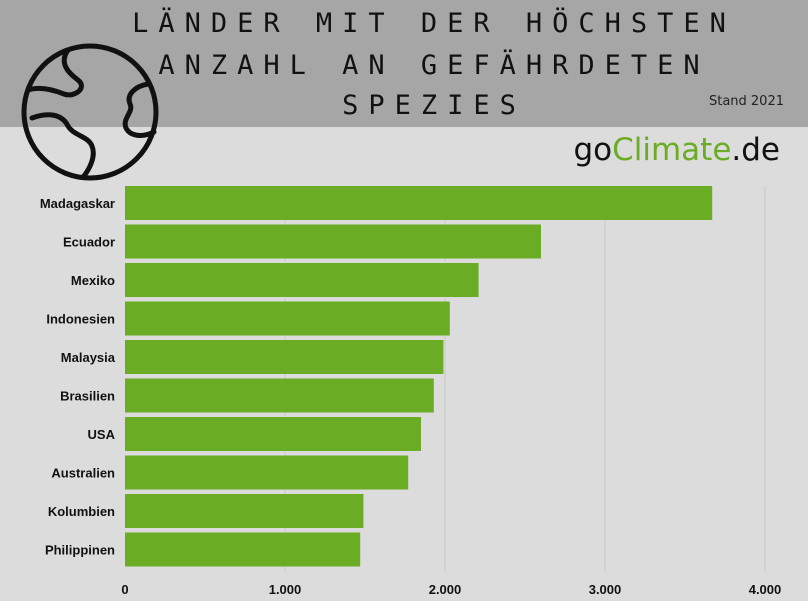  Describe the element at coordinates (88, 357) in the screenshot. I see `category-label: Malaysia` at that location.